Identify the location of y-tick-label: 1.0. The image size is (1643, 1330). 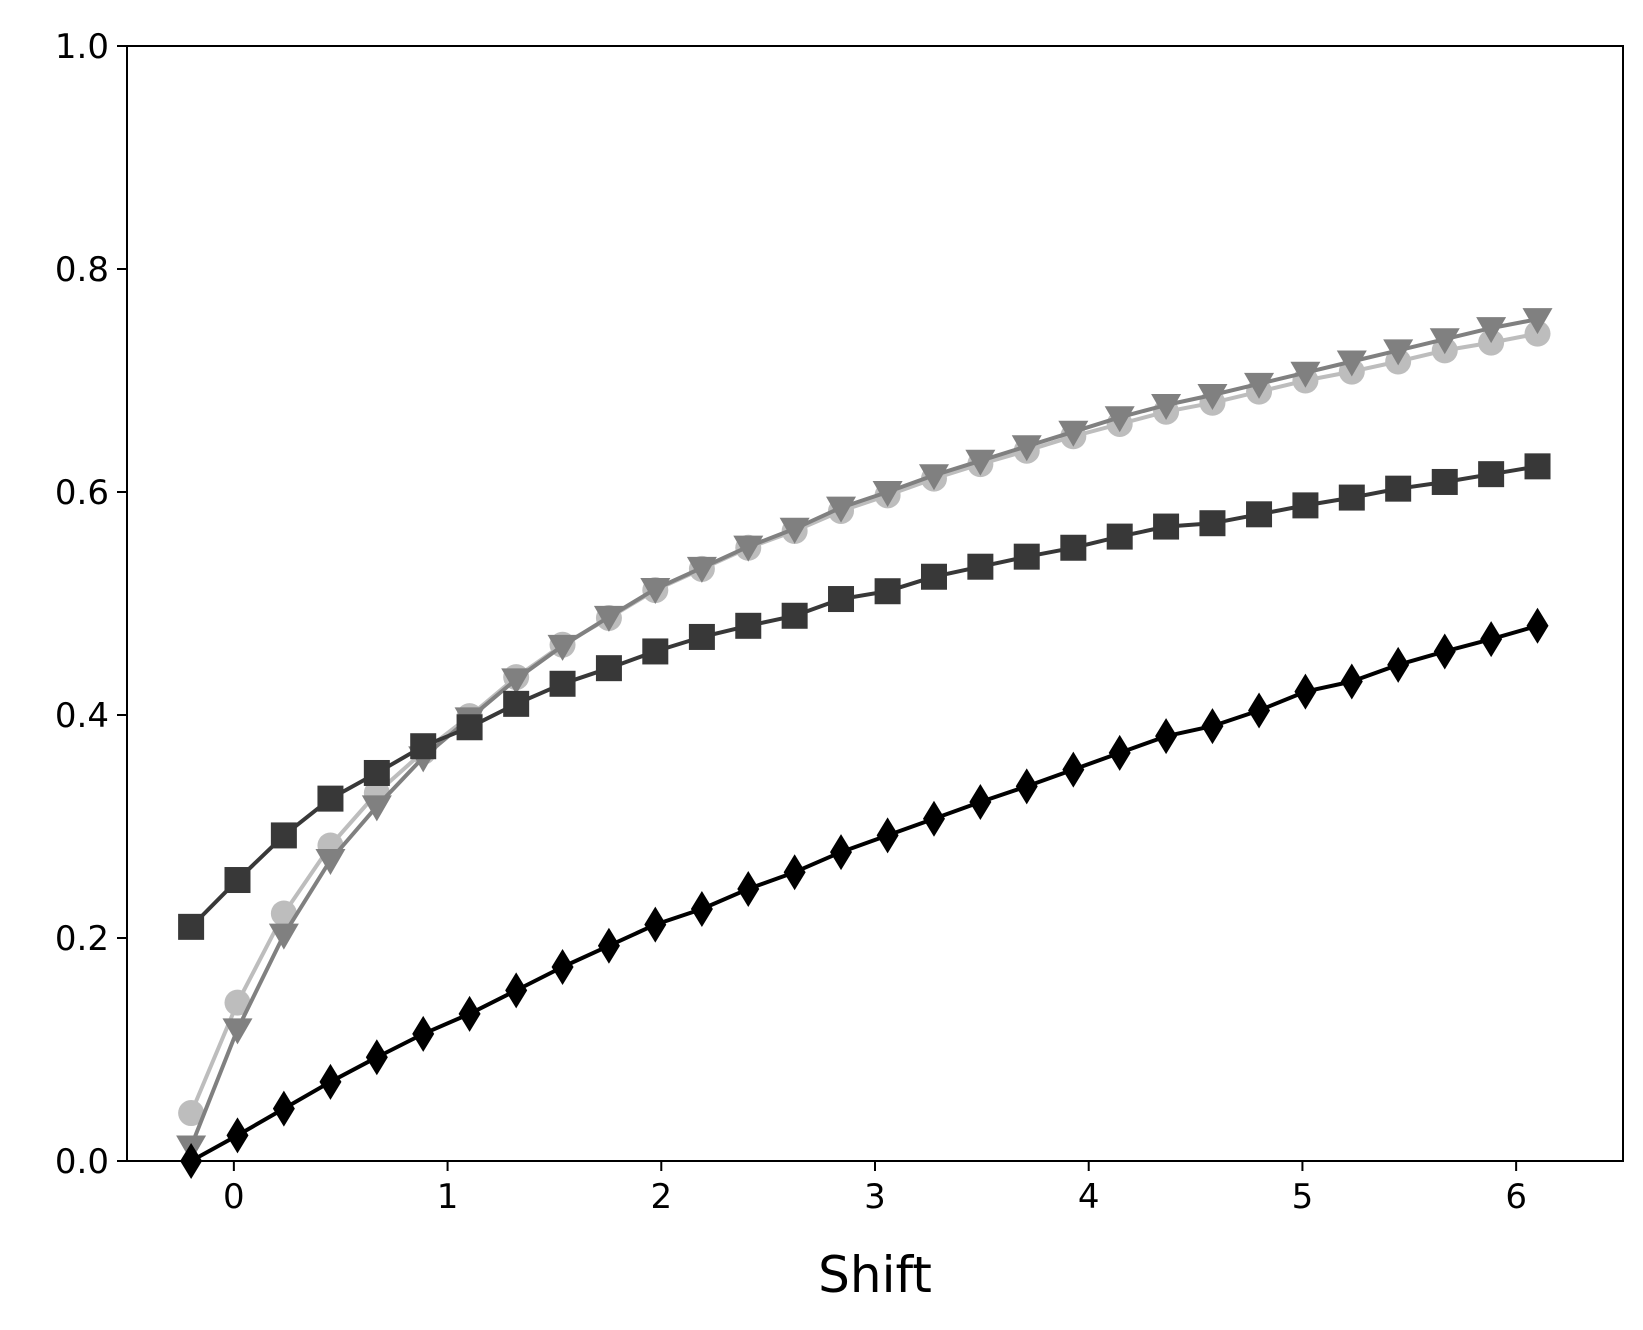
(82, 47).